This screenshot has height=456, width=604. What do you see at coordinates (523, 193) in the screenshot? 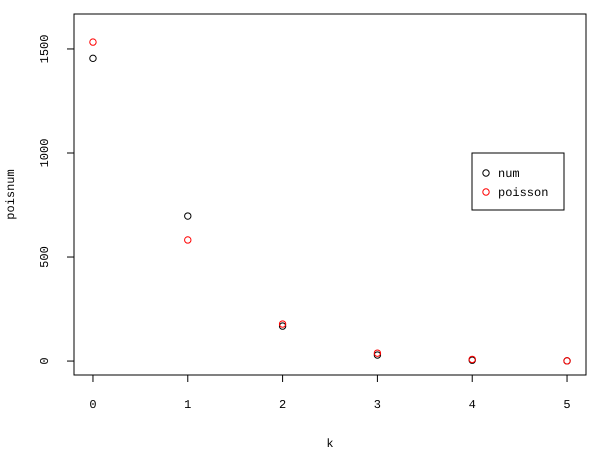
I see `legend-label: poisson` at bounding box center [523, 193].